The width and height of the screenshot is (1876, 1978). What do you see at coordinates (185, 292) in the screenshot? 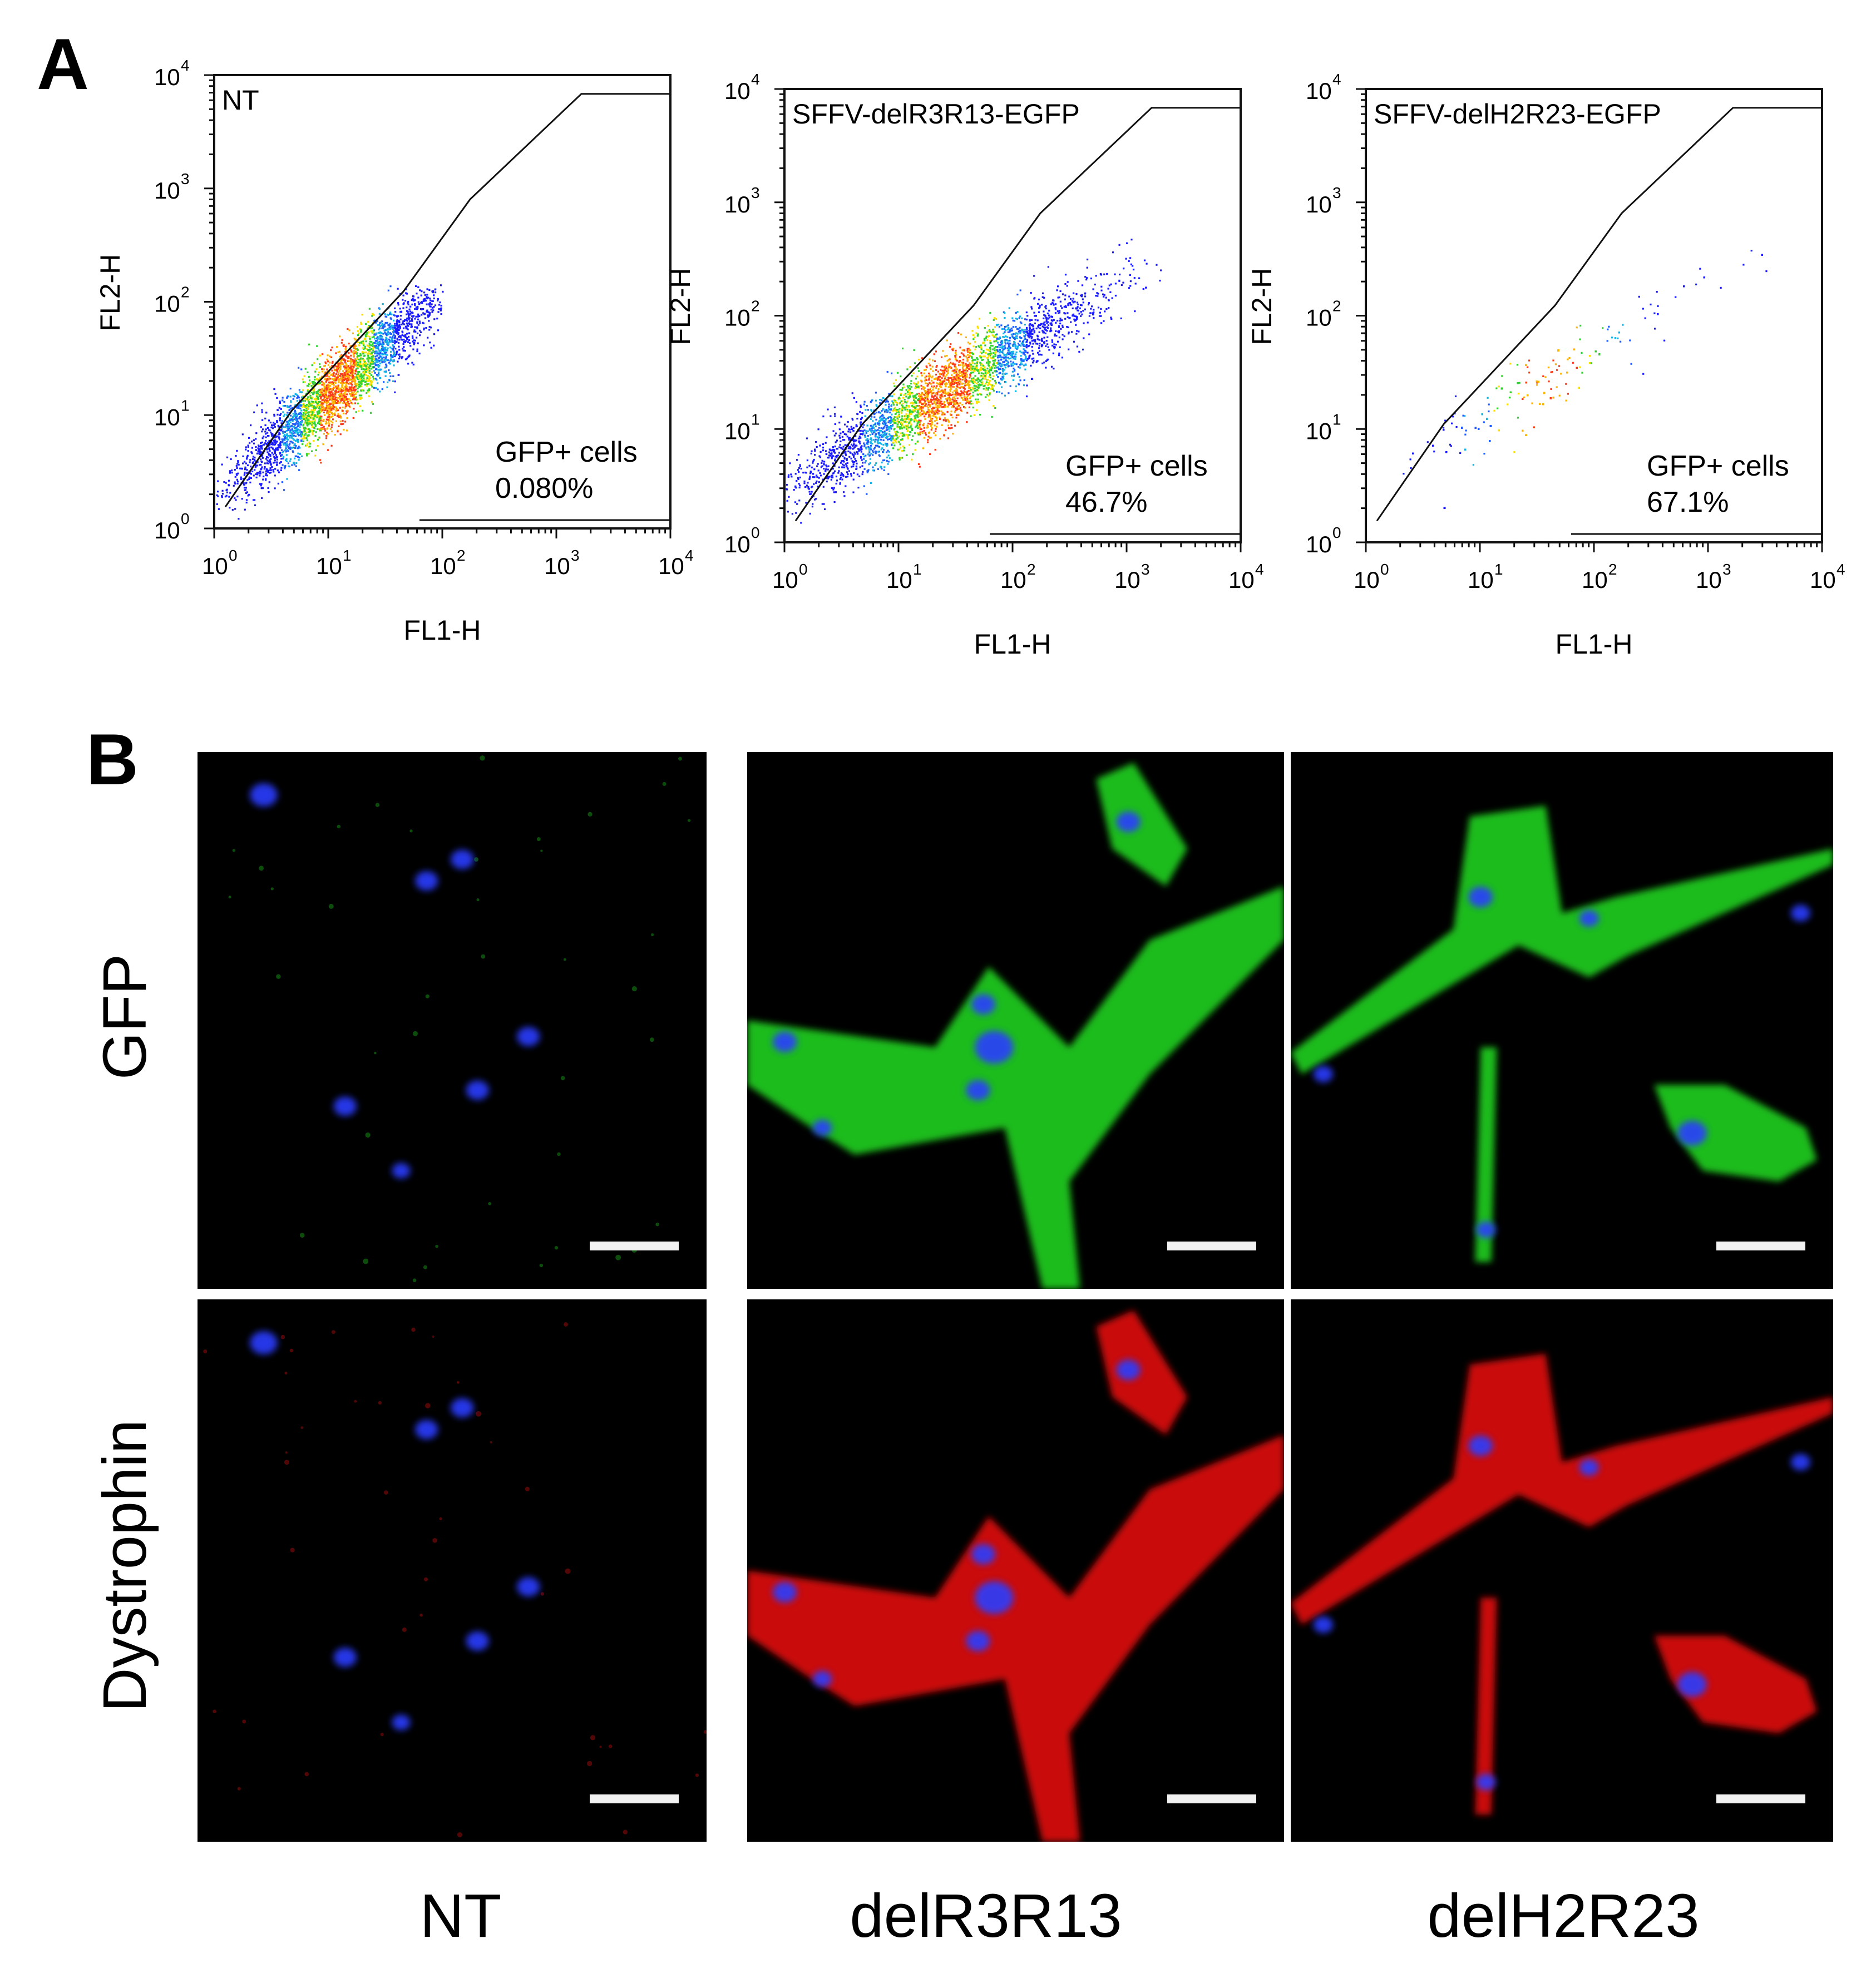
I see `y-tick-label-exponent: 2` at bounding box center [185, 292].